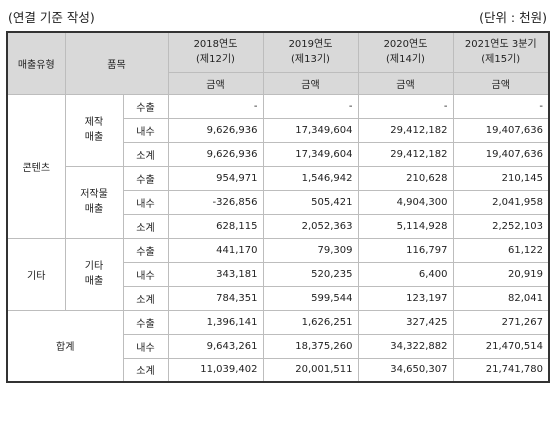 The height and width of the screenshot is (426, 559). Describe the element at coordinates (94, 266) in the screenshot. I see `item-line: 기타` at that location.